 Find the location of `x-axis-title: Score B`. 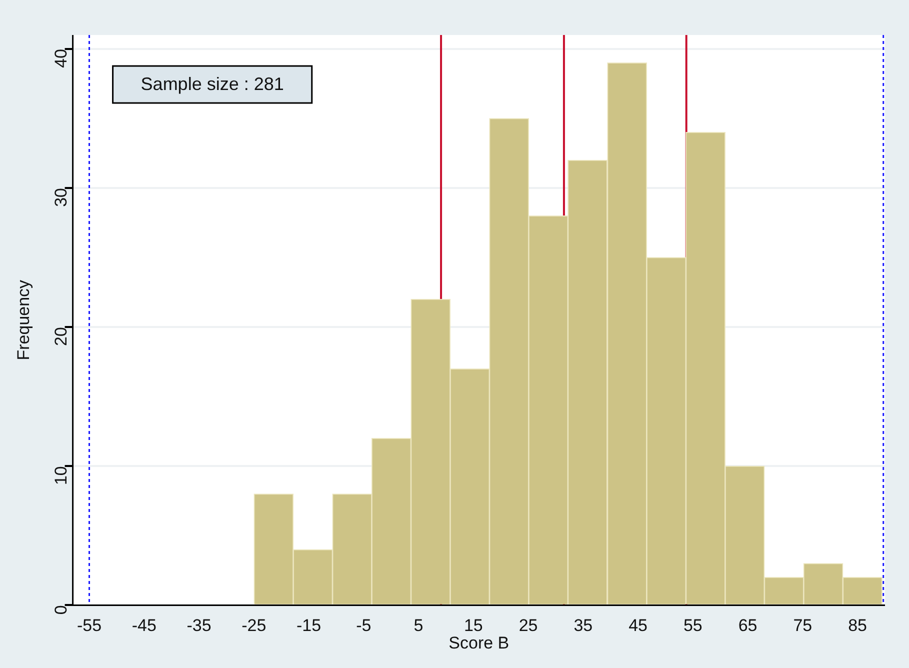

x-axis-title: Score B is located at coordinates (479, 642).